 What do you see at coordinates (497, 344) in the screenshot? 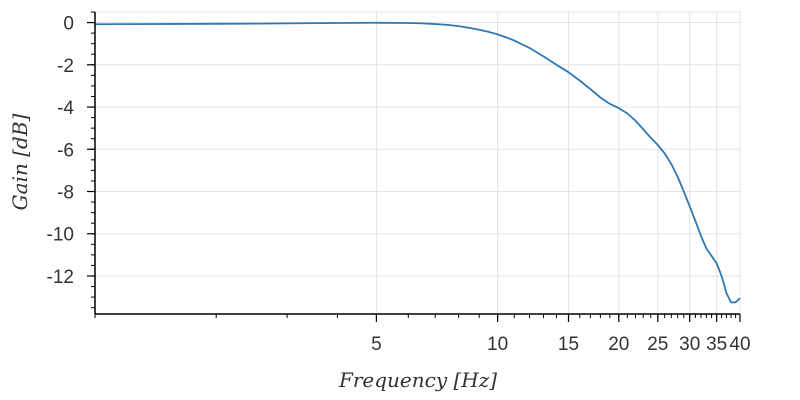
I see `x-tick-label: 10` at bounding box center [497, 344].